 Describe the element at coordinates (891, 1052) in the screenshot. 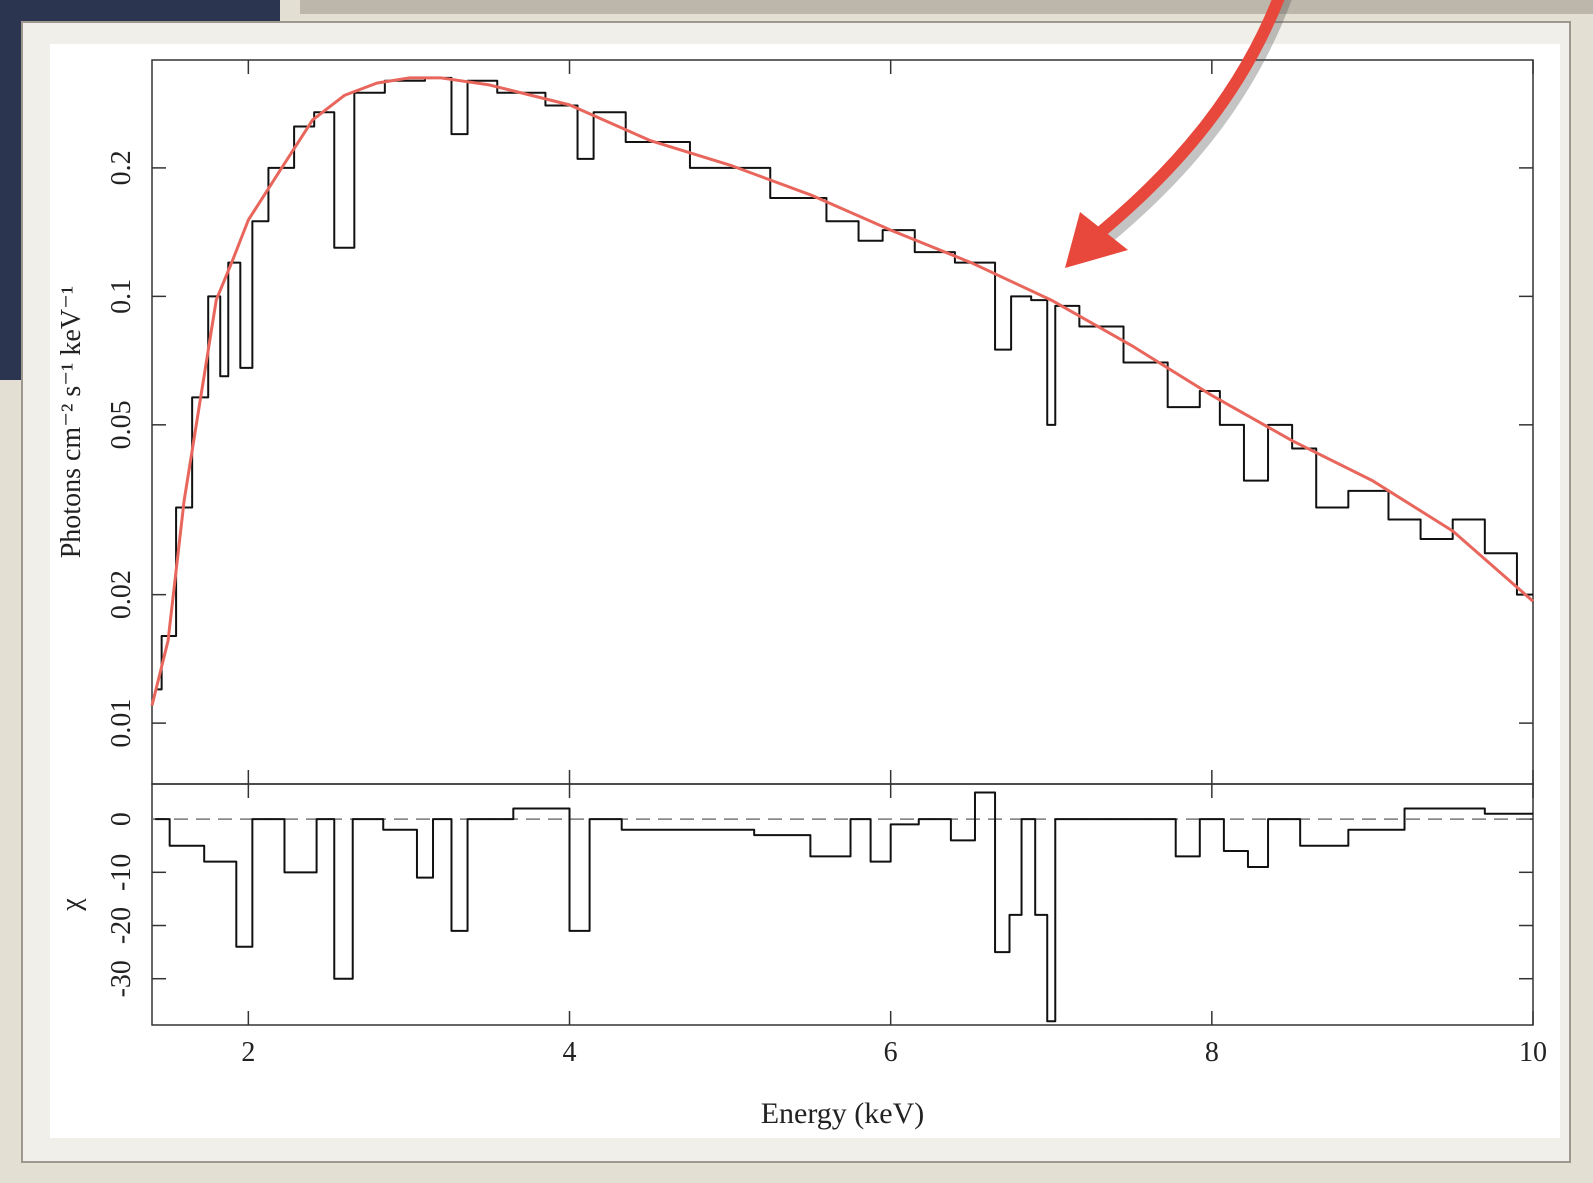

I see `x-tick-label: 6` at that location.